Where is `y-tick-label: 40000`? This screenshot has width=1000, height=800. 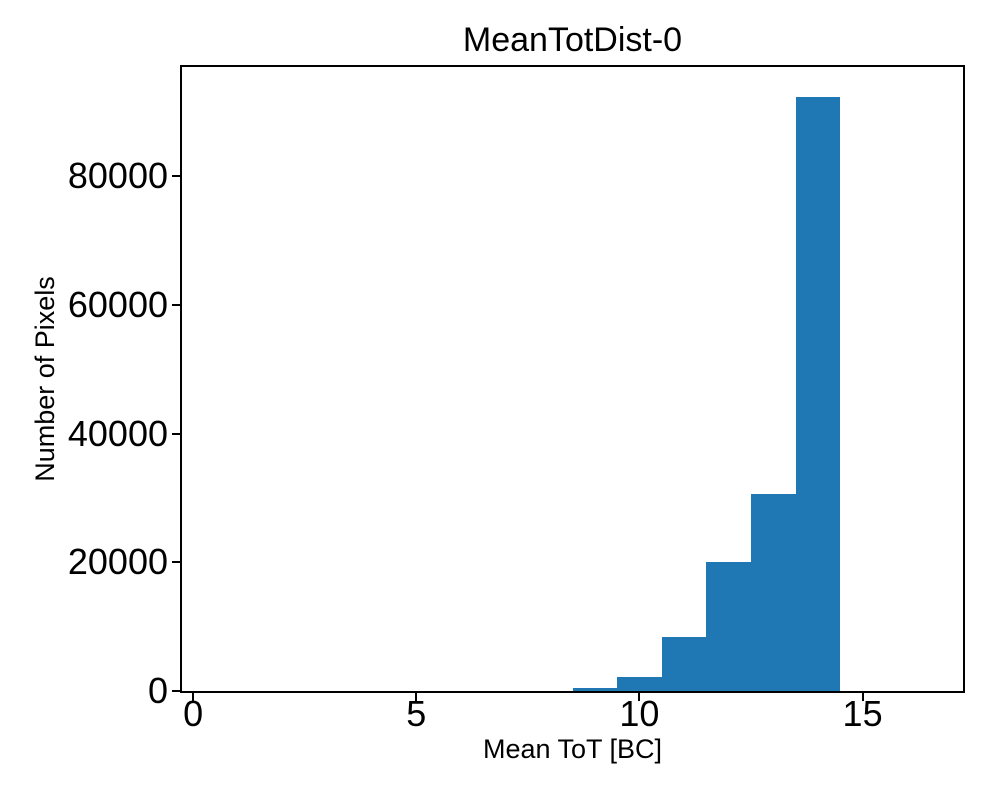 y-tick-label: 40000 is located at coordinates (117, 433).